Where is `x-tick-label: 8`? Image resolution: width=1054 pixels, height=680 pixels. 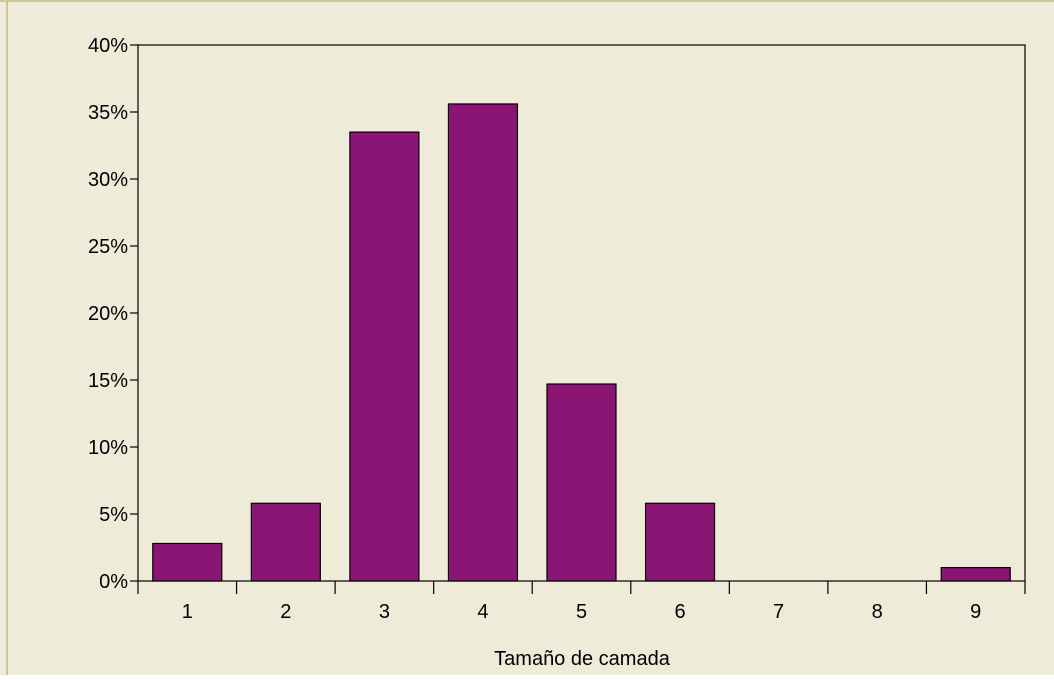
x-tick-label: 8 is located at coordinates (877, 612).